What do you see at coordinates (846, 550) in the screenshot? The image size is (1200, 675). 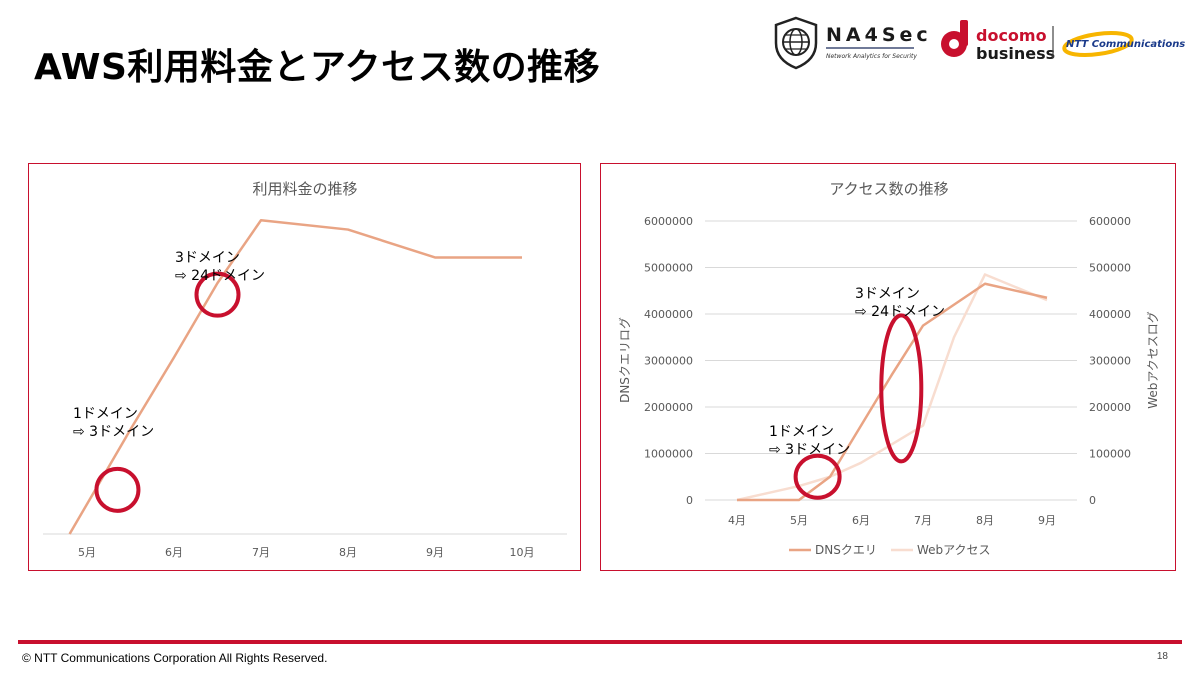 I see `legend-label-dns: DNSクエリ` at bounding box center [846, 550].